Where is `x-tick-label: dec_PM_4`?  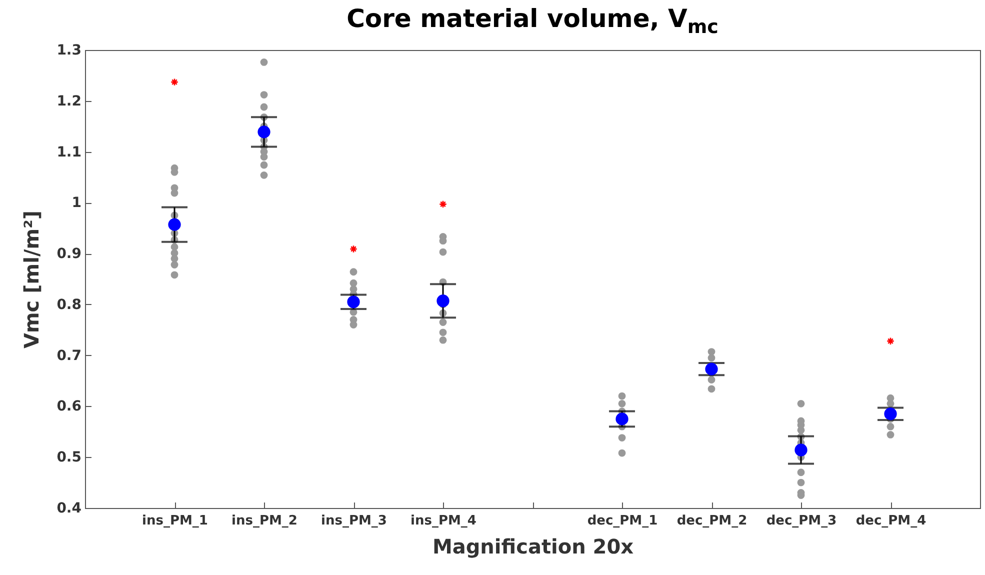 x-tick-label: dec_PM_4 is located at coordinates (891, 521).